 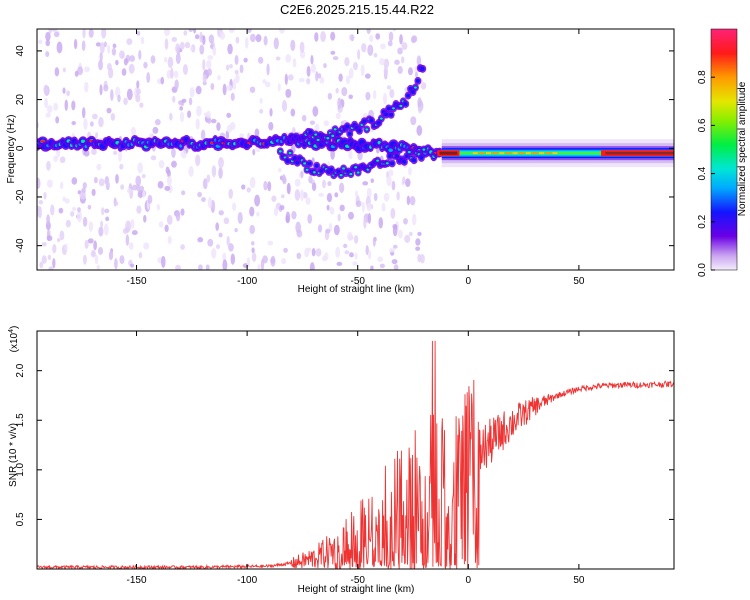 What do you see at coordinates (357, 9) in the screenshot?
I see `chart-title: C2E6.2025.215.15.44.R22` at bounding box center [357, 9].